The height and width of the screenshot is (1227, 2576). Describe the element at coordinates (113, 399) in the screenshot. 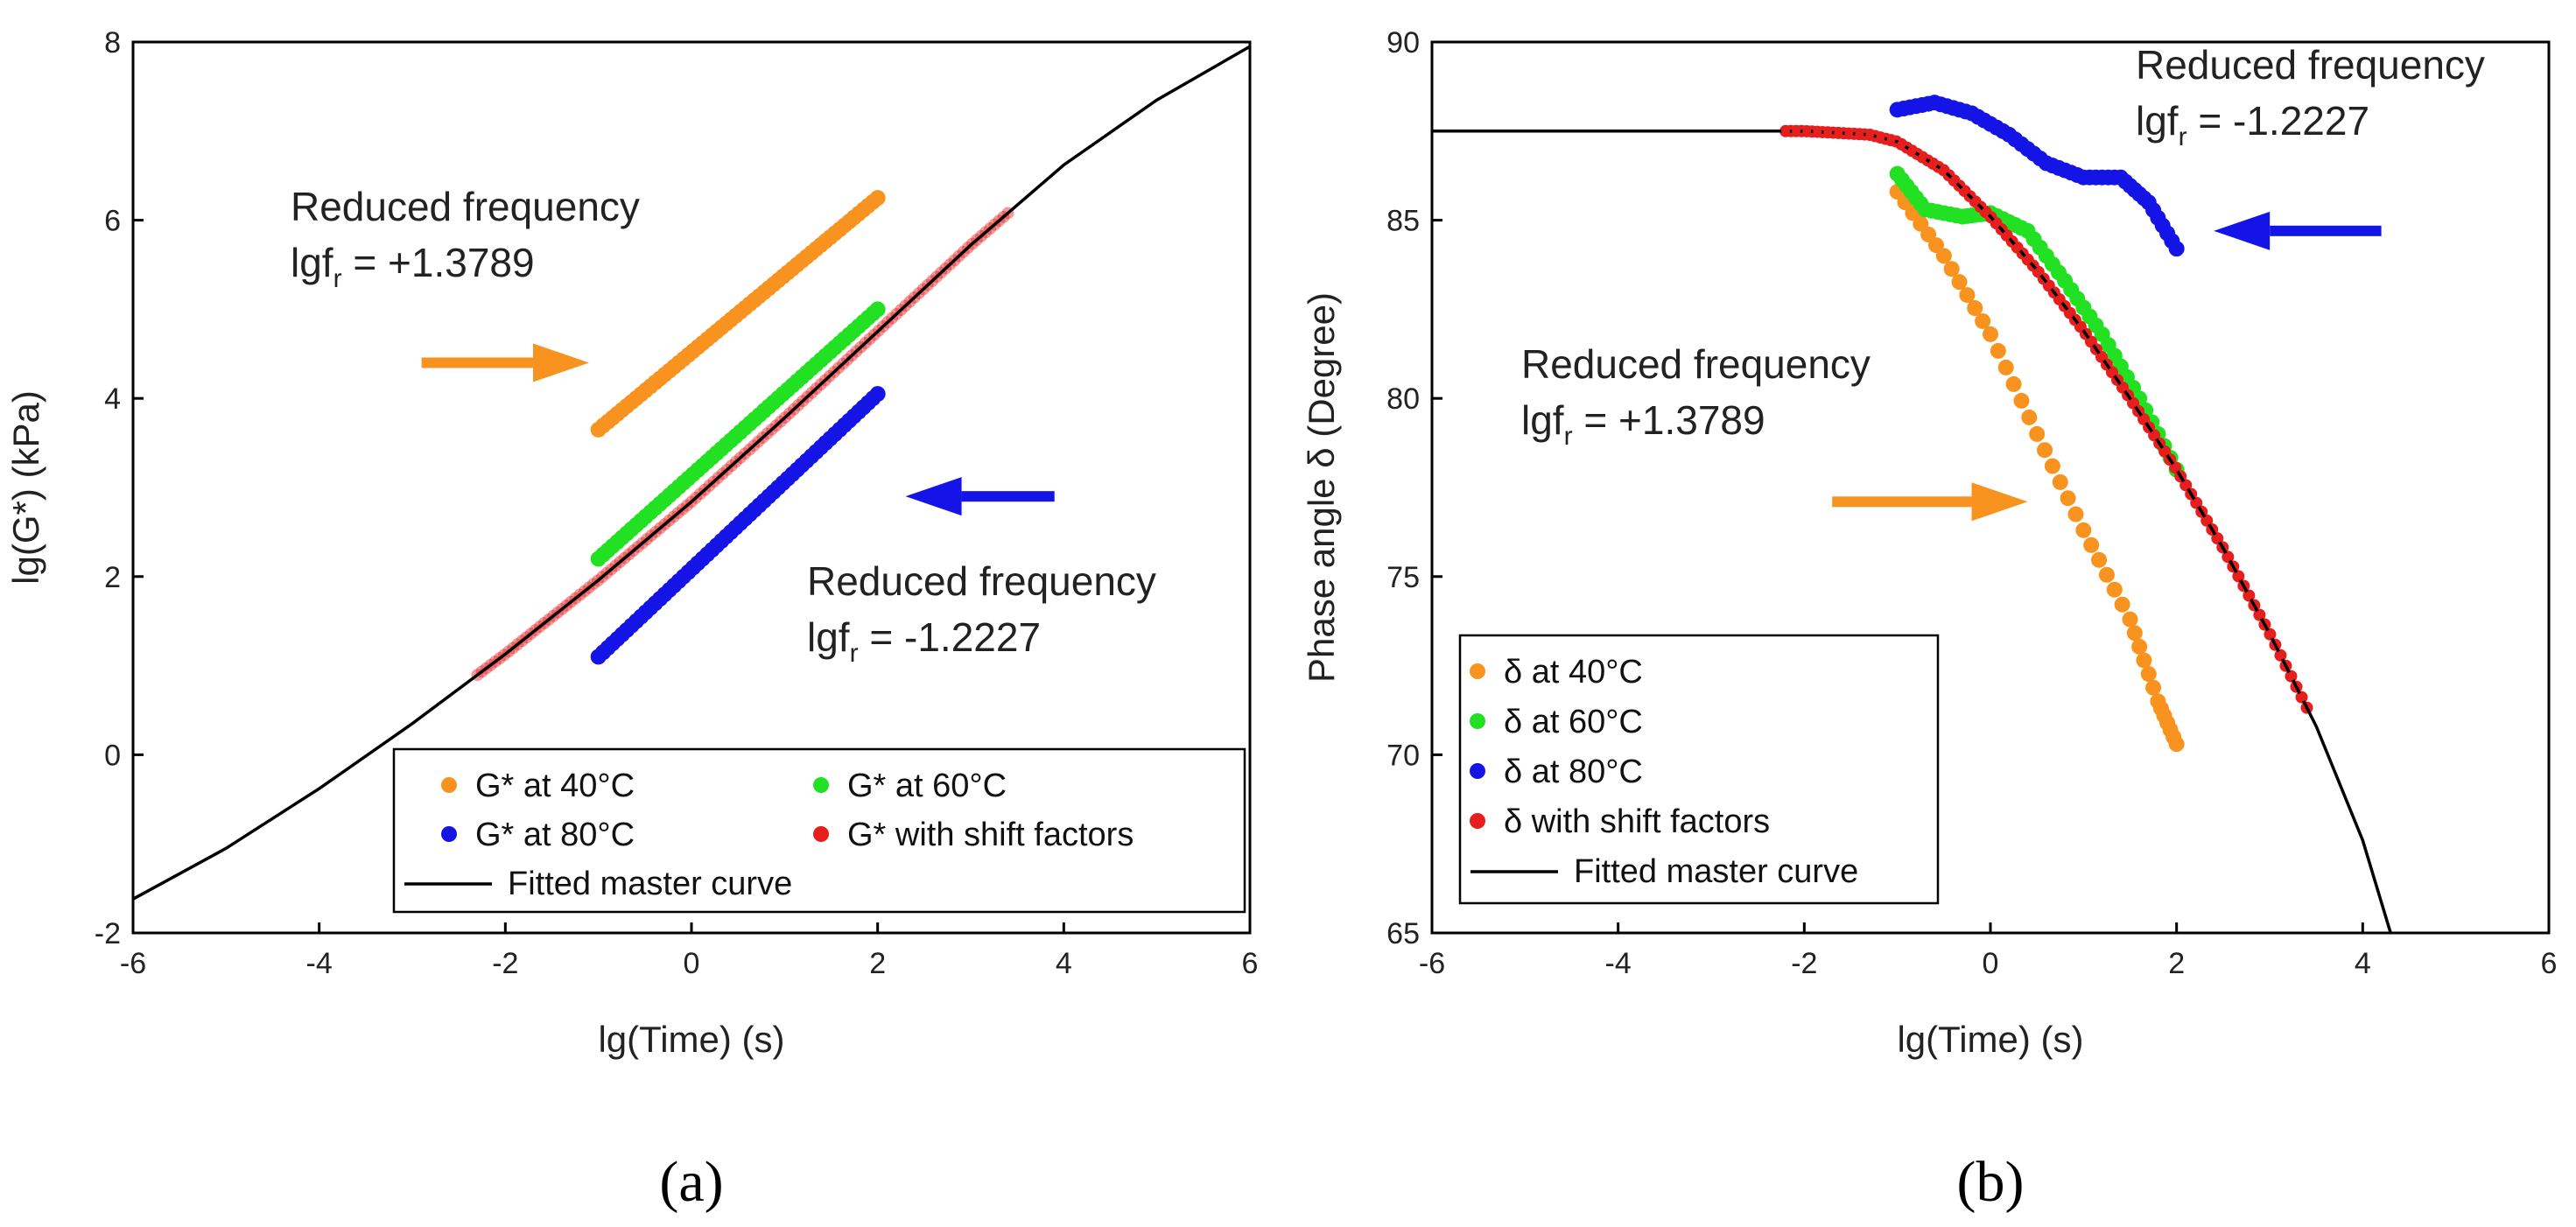

I see `y-tick-label: 4` at that location.